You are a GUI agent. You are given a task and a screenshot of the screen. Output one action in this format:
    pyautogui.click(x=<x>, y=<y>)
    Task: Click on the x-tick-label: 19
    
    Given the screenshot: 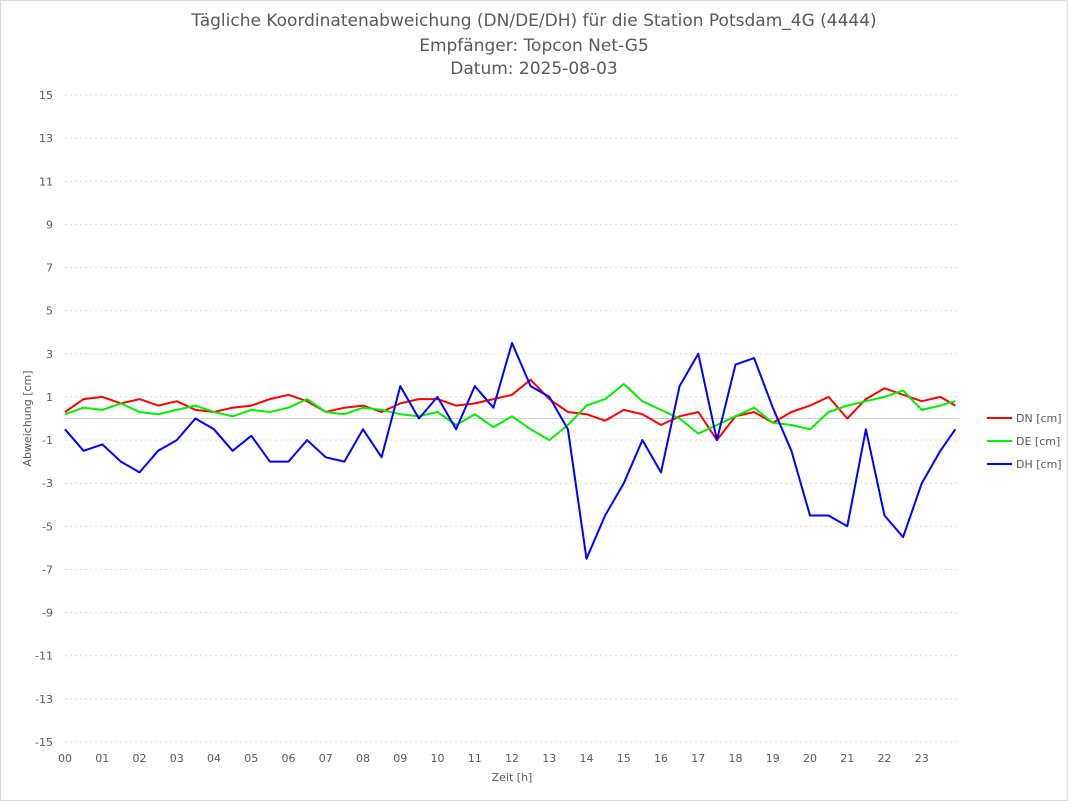 What is the action you would take?
    pyautogui.click(x=773, y=758)
    